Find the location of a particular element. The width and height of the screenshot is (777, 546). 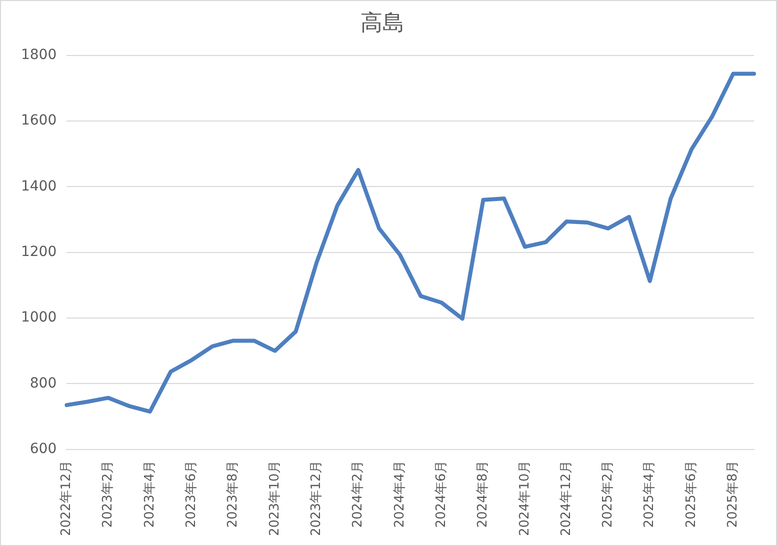

x-tick-label: 2025年6月 is located at coordinates (691, 494).